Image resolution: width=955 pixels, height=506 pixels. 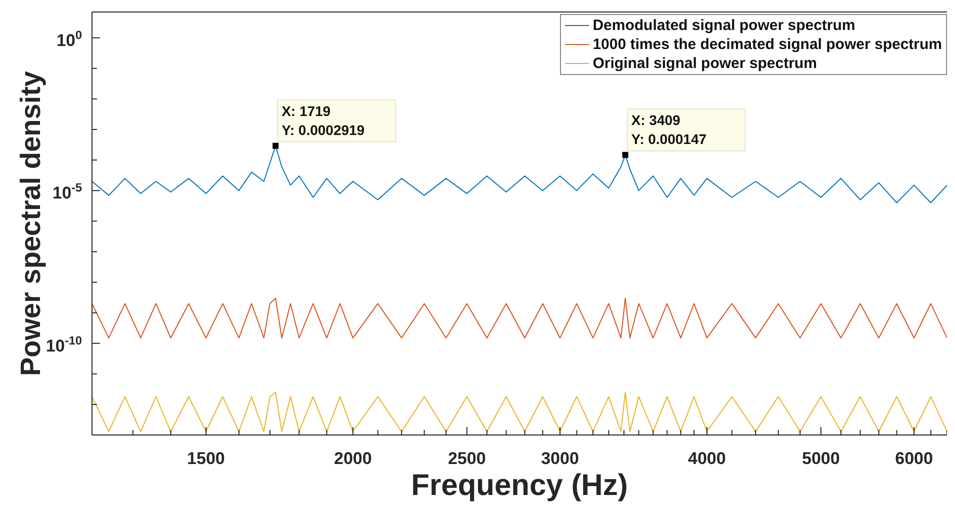 I want to click on x-tick-label: 1500, so click(x=206, y=458).